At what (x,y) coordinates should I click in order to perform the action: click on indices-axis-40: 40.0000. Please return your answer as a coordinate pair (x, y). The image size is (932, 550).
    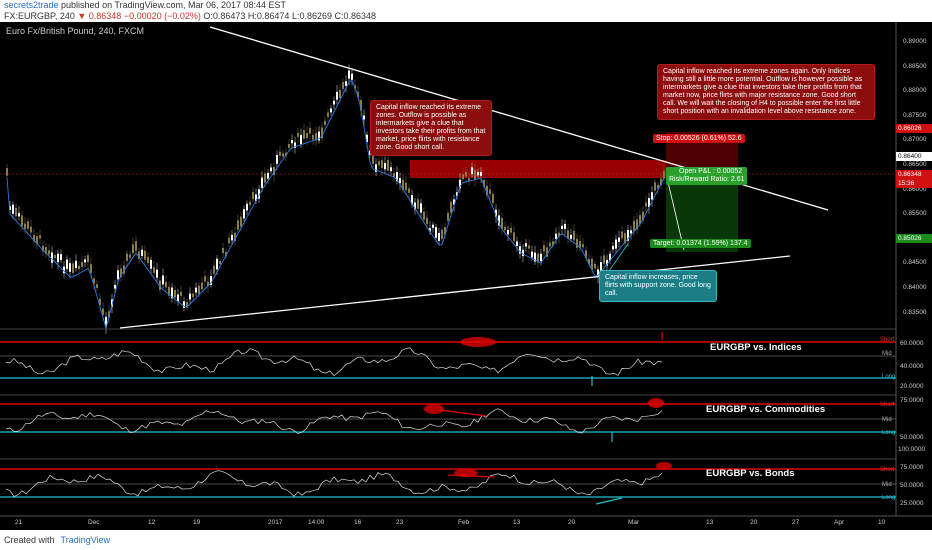
    Looking at the image, I should click on (912, 366).